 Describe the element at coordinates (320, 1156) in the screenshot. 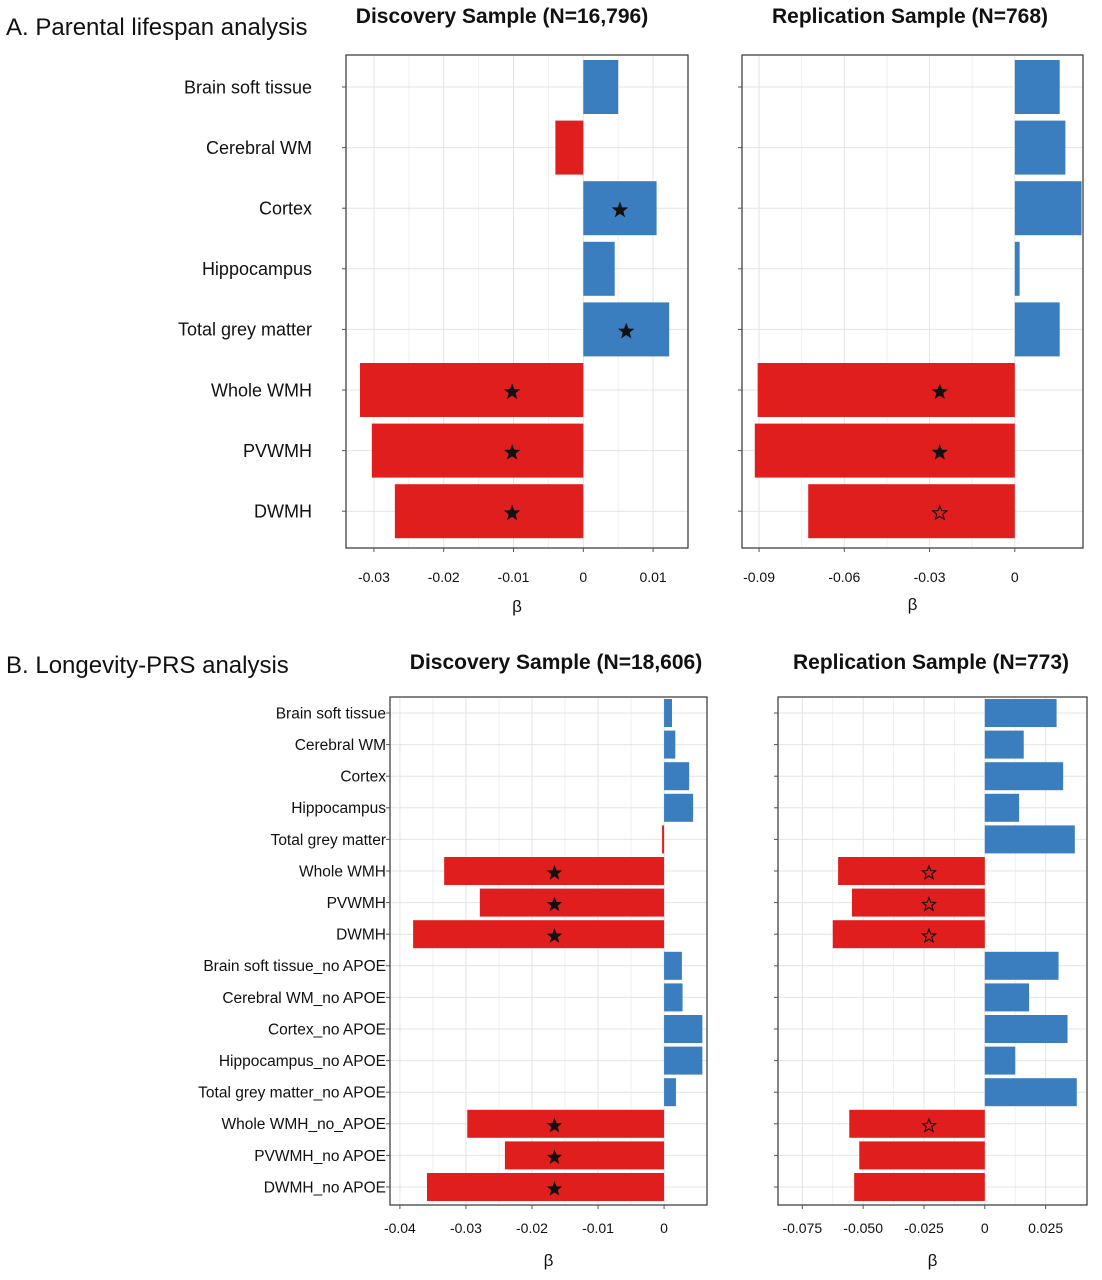

I see `category-label: PVWMH_no APOE` at that location.